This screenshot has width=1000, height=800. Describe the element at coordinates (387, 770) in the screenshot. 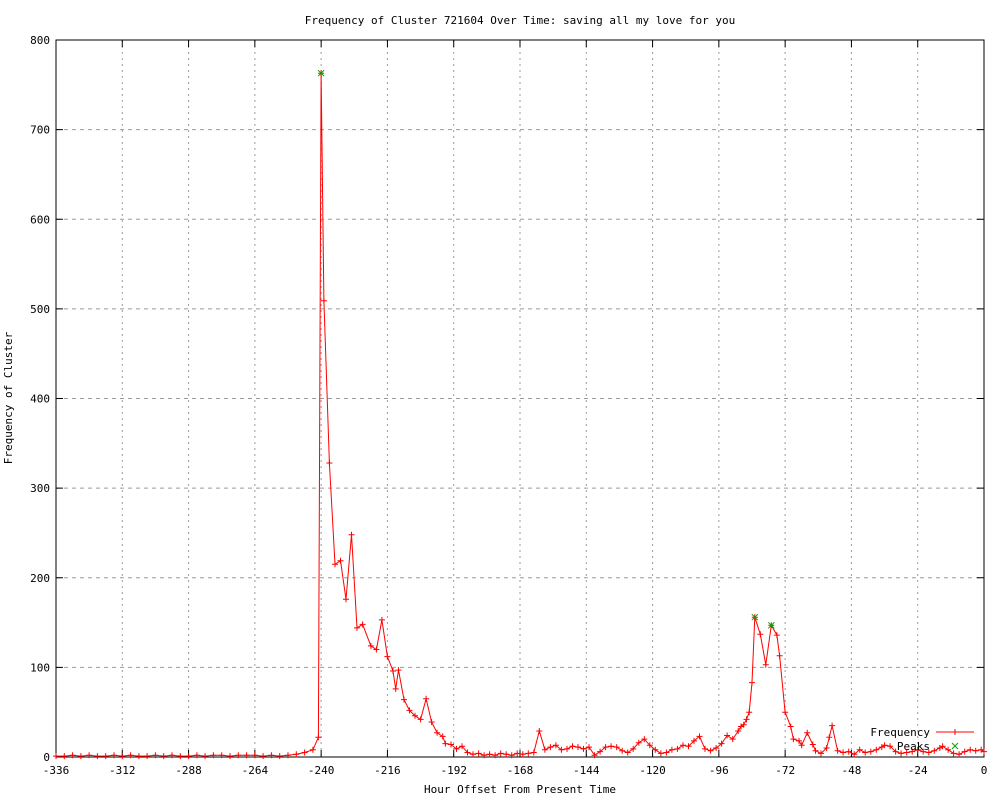

I see `x-tick-label: -216` at that location.